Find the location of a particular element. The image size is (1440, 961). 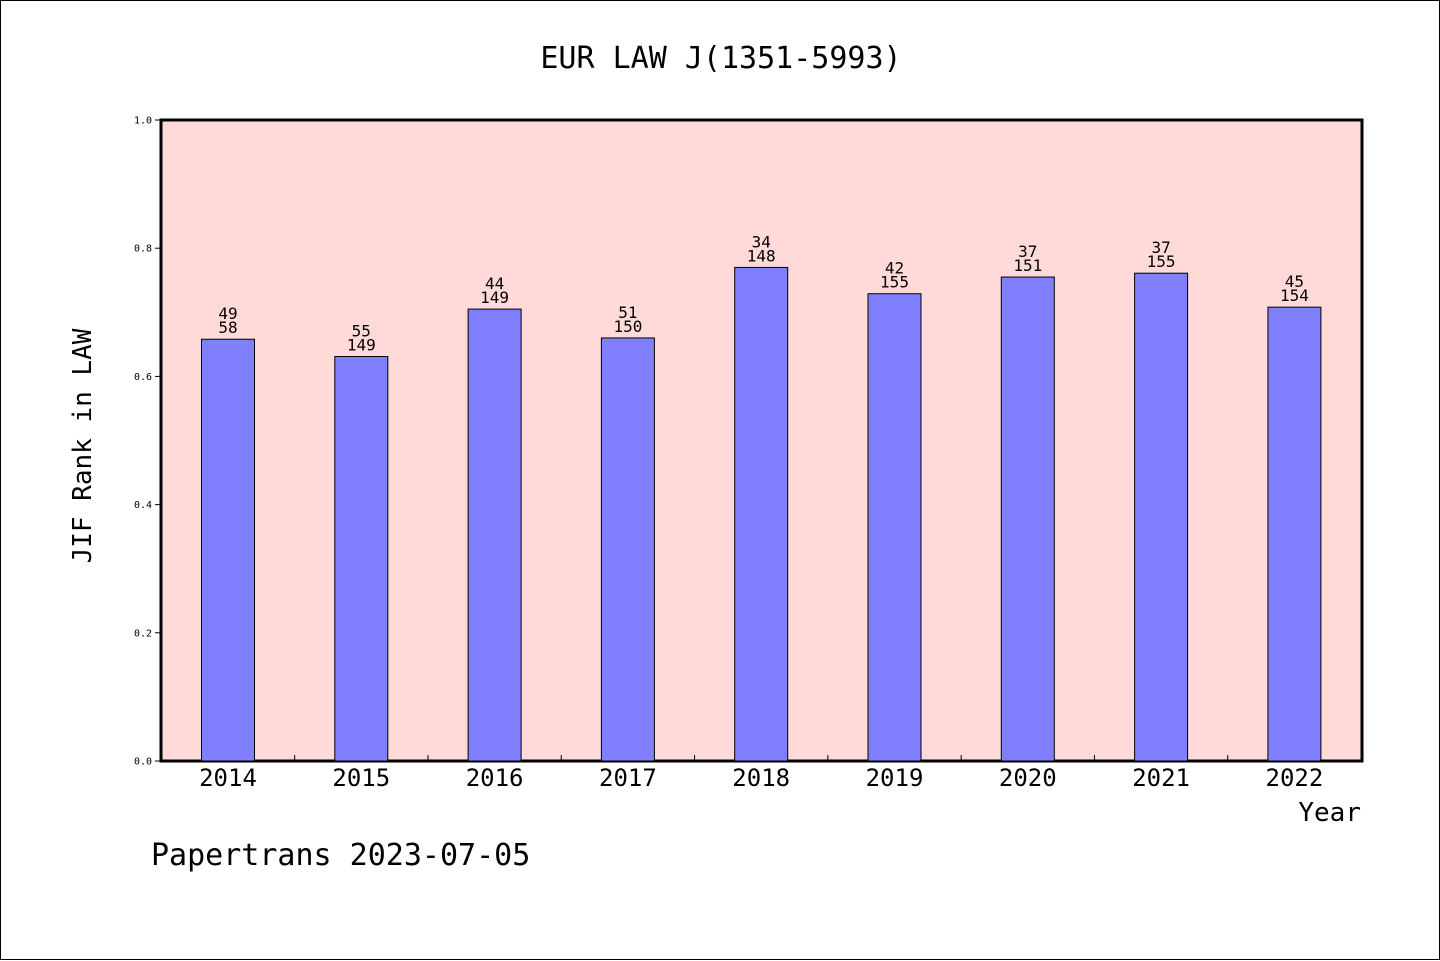

bar-total-label: 150 is located at coordinates (627, 326).